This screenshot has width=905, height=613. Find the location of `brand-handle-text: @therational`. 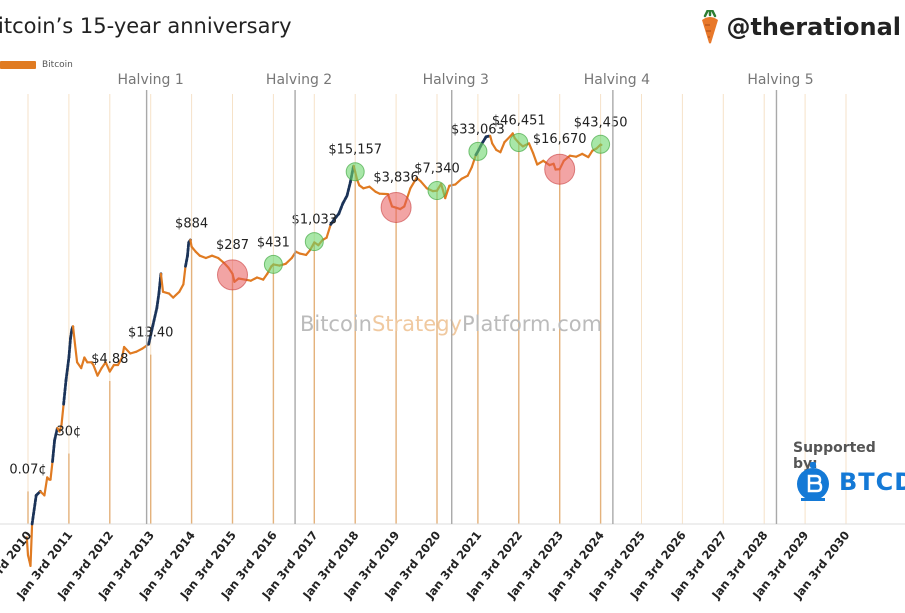

brand-handle-text: @therational is located at coordinates (813, 27).